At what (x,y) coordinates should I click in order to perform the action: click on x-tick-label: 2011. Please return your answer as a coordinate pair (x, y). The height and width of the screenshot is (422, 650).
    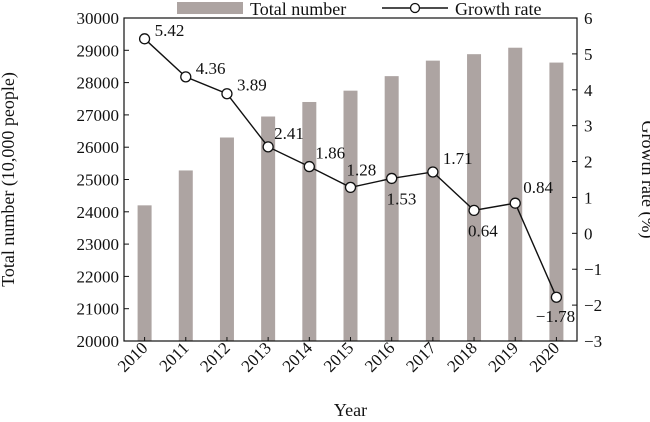
    Looking at the image, I should click on (174, 356).